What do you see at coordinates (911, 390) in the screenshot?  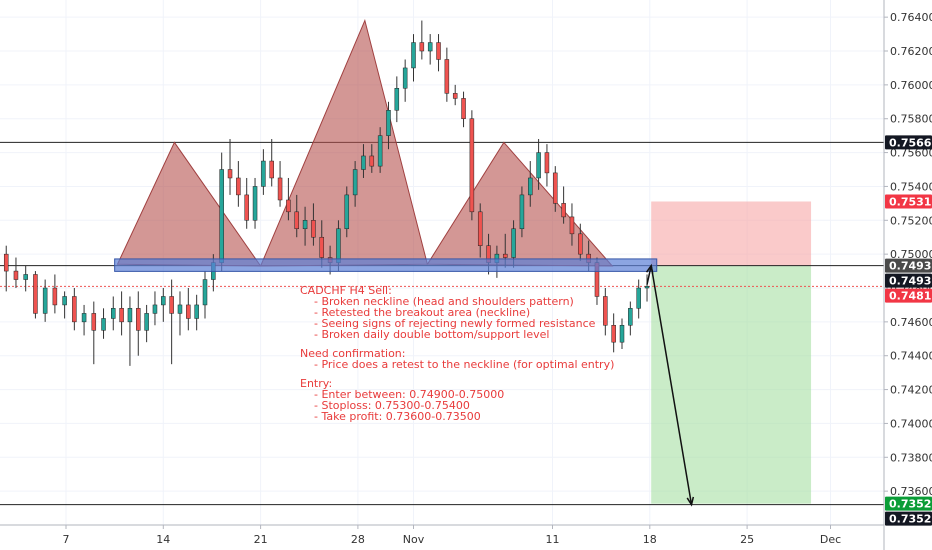 I see `price-tick-label: 0.74200` at bounding box center [911, 390].